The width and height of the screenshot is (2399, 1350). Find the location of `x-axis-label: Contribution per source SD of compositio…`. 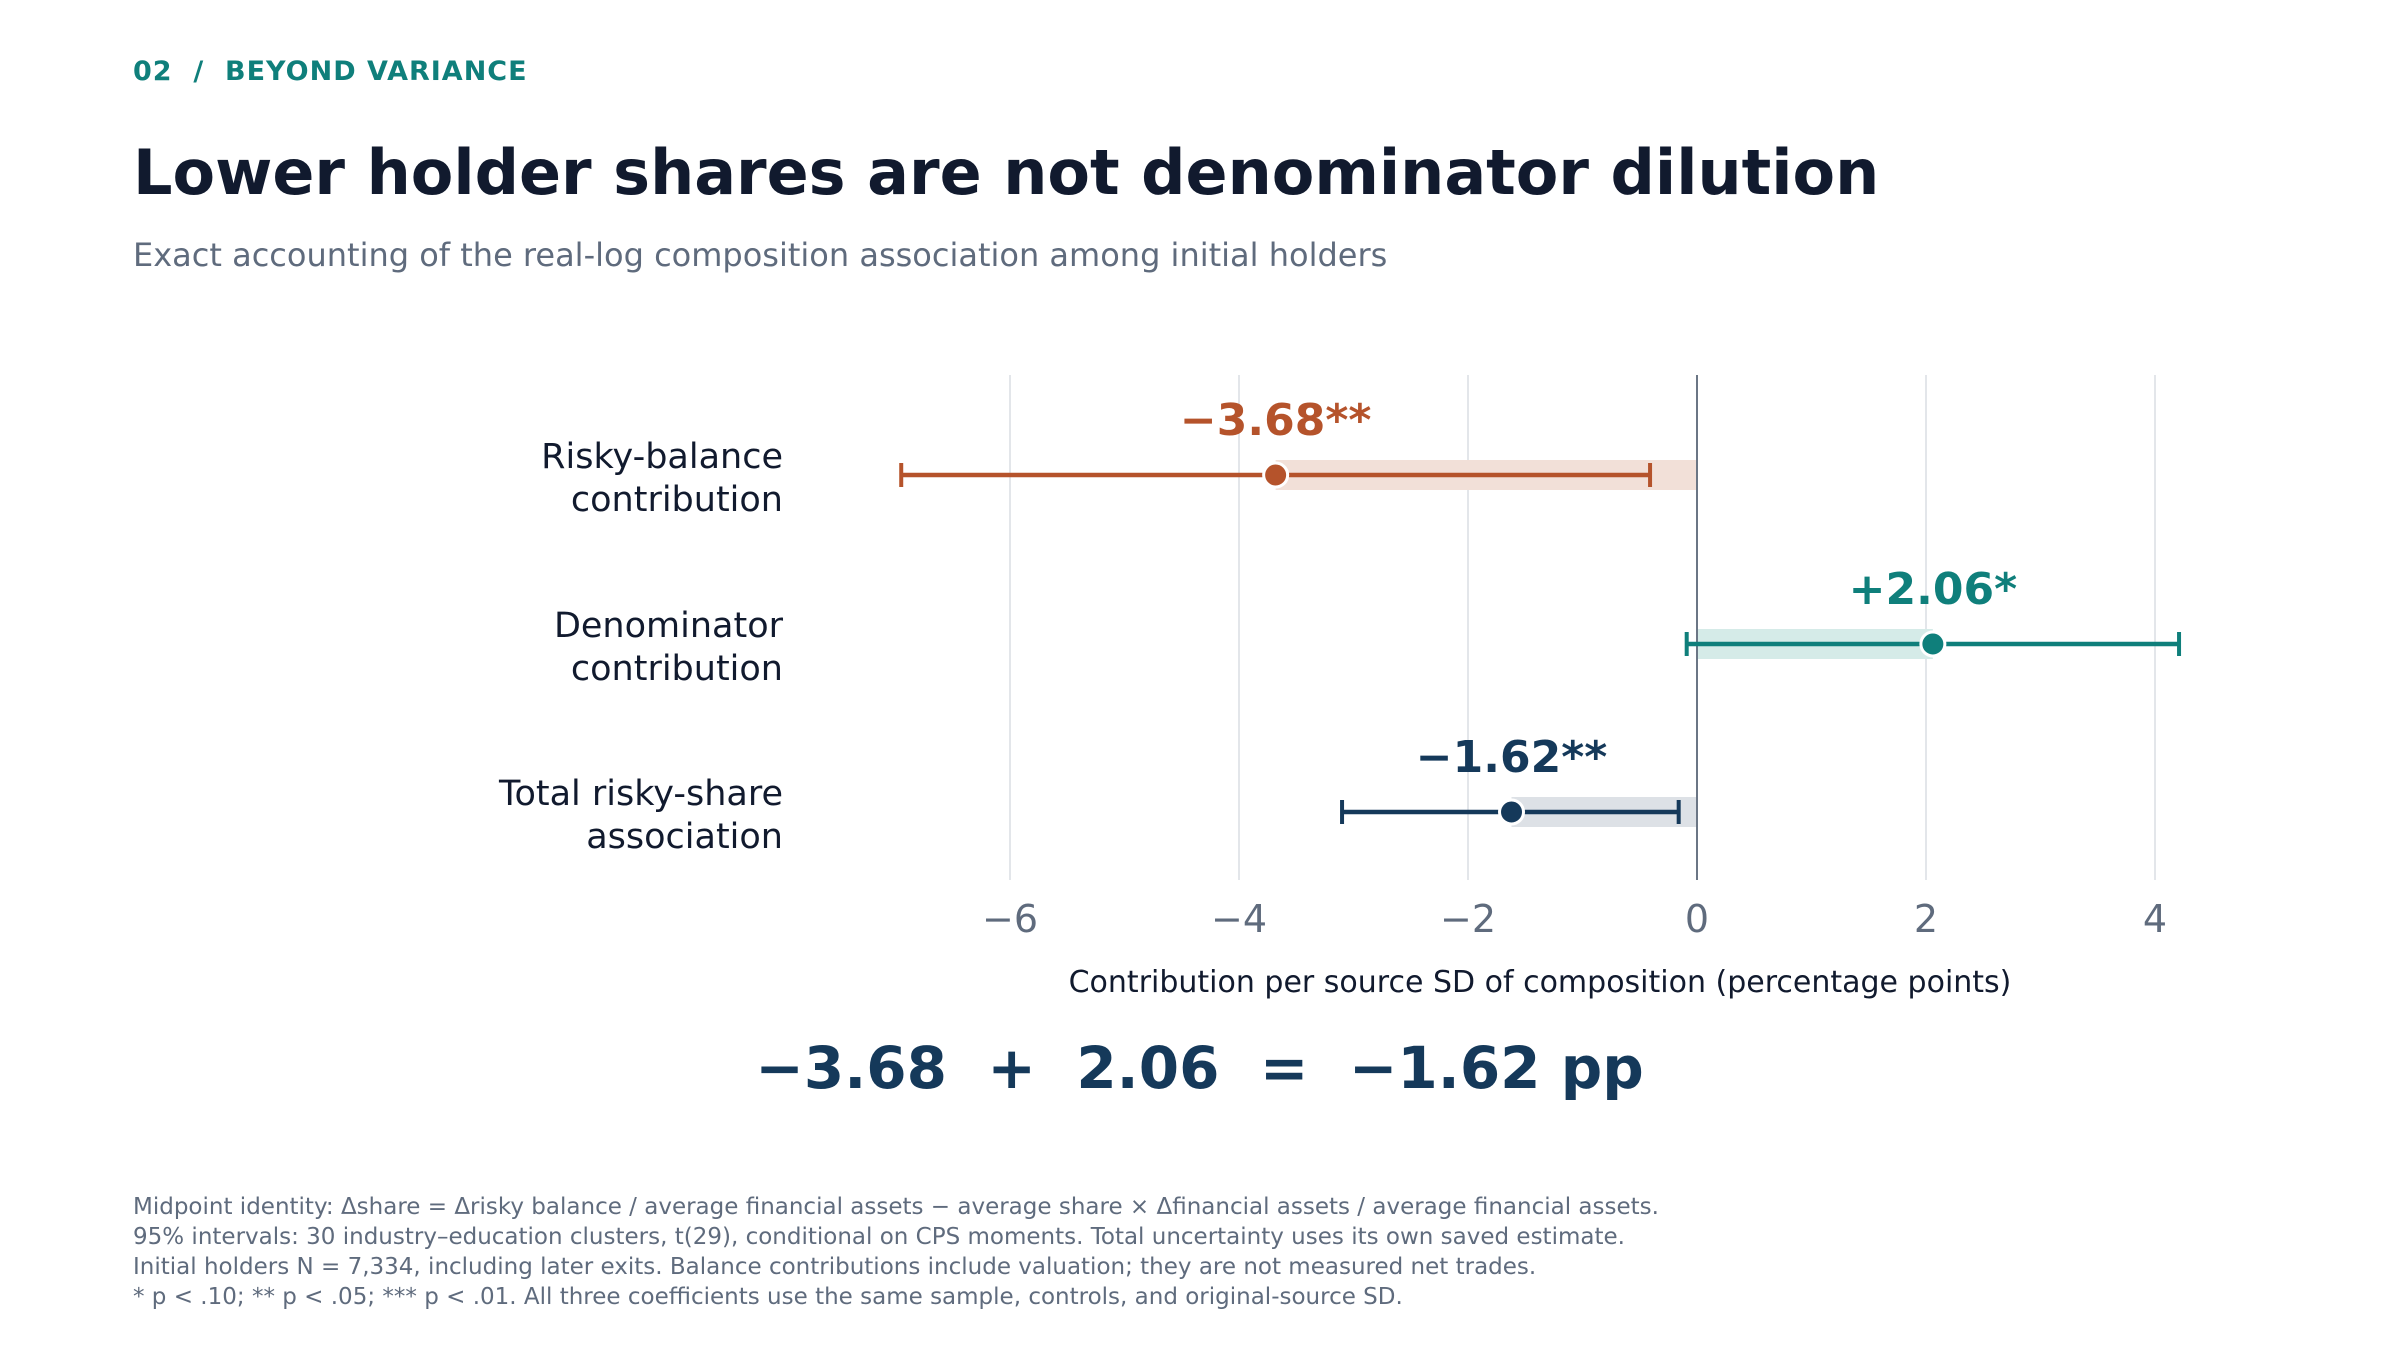

x-axis-label: Contribution per source SD of compositio… is located at coordinates (1540, 982).